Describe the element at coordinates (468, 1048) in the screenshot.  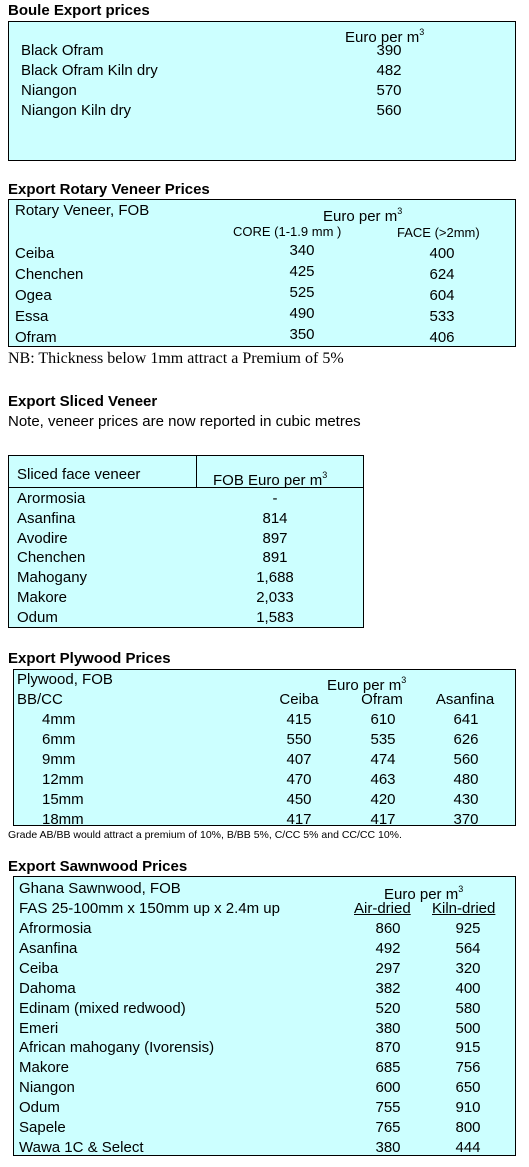
I see `sawn-row-kiln: 915` at that location.